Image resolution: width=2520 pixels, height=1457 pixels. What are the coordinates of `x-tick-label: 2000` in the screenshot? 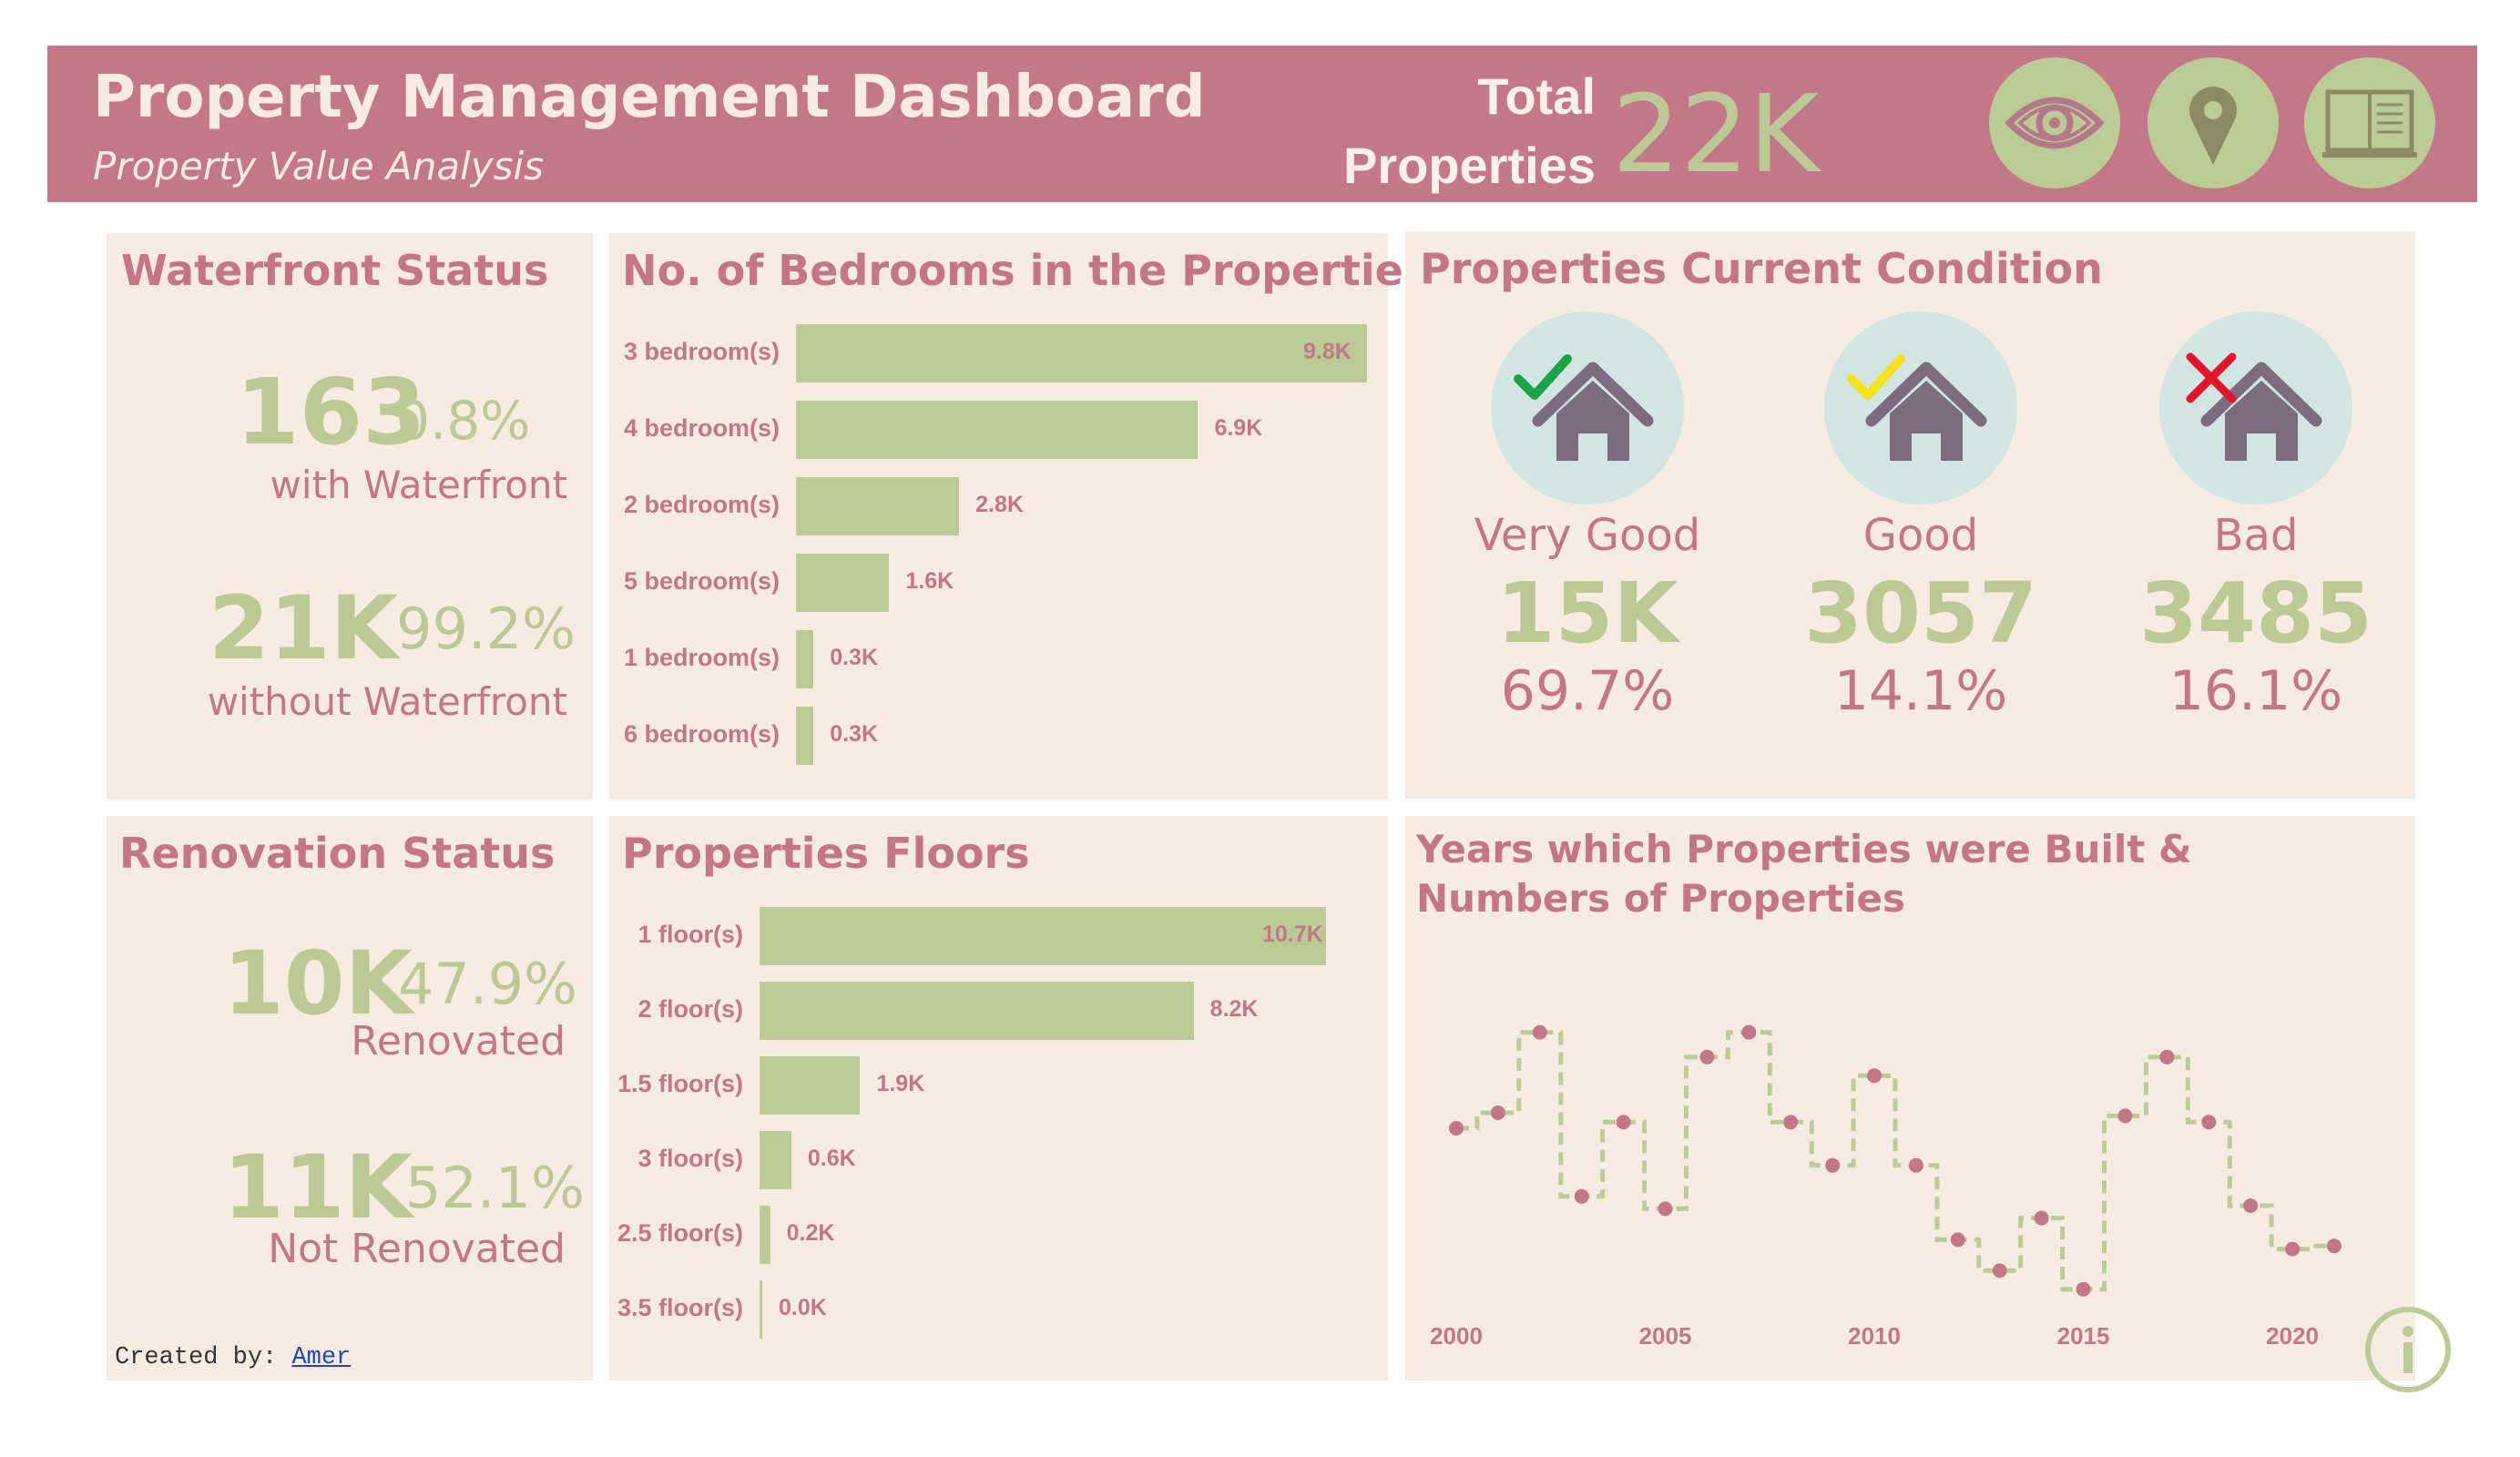 It's located at (1456, 1336).